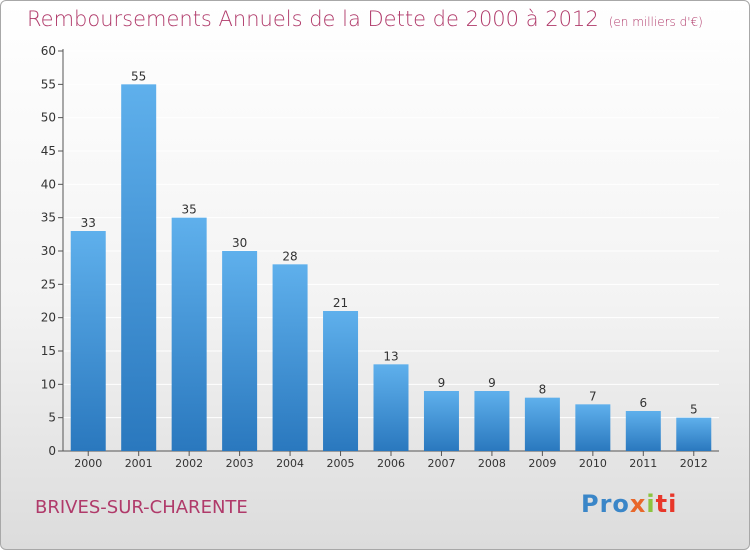 The width and height of the screenshot is (750, 550). I want to click on data-label-2004: 28, so click(289, 256).